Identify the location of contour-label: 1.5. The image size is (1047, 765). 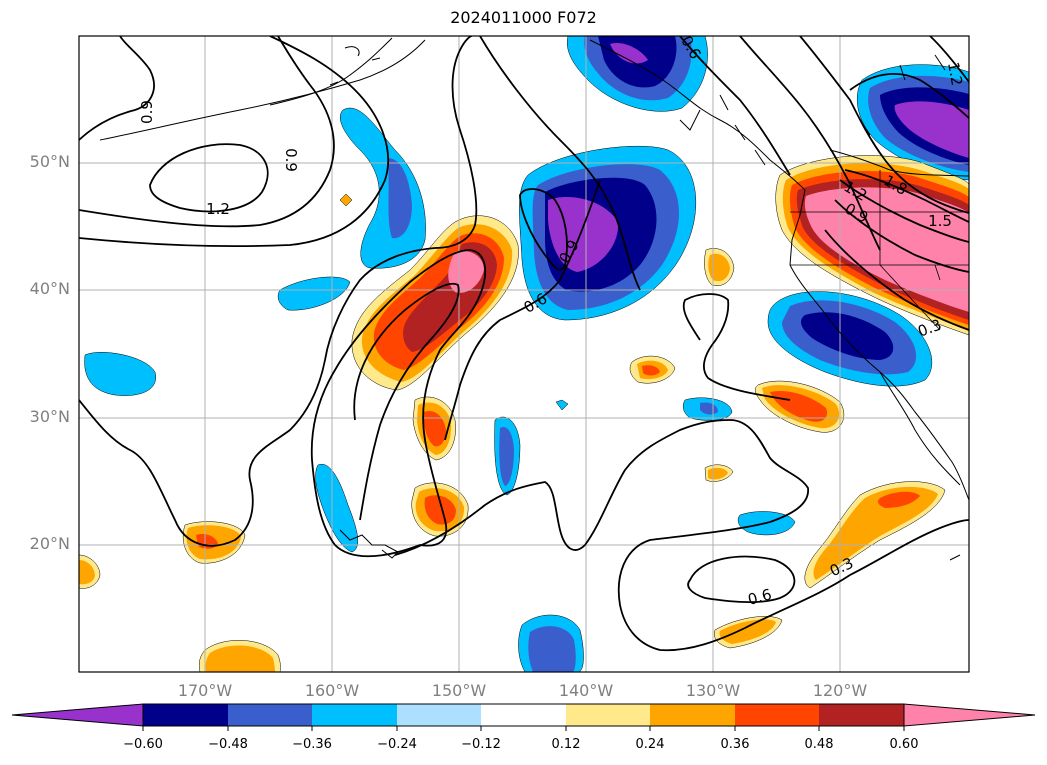
(940, 221).